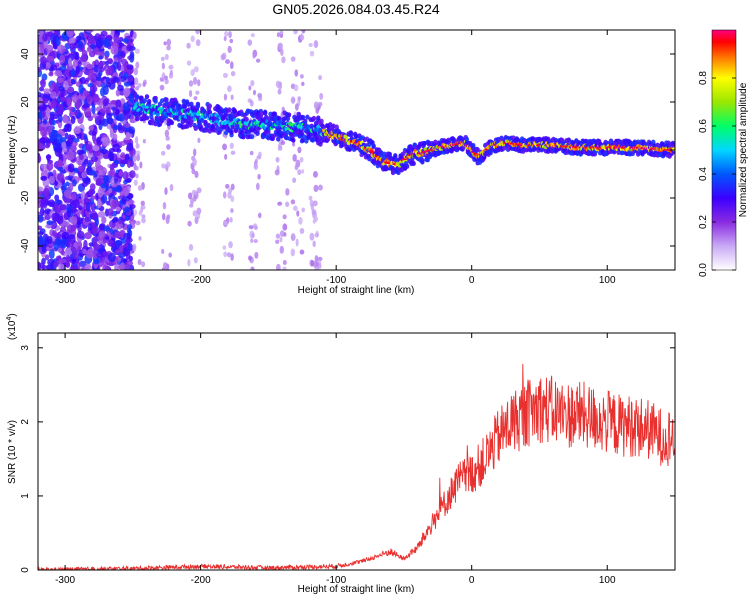 Image resolution: width=750 pixels, height=600 pixels. What do you see at coordinates (743, 149) in the screenshot?
I see `colorbar-label: Normalized spectral amplitude` at bounding box center [743, 149].